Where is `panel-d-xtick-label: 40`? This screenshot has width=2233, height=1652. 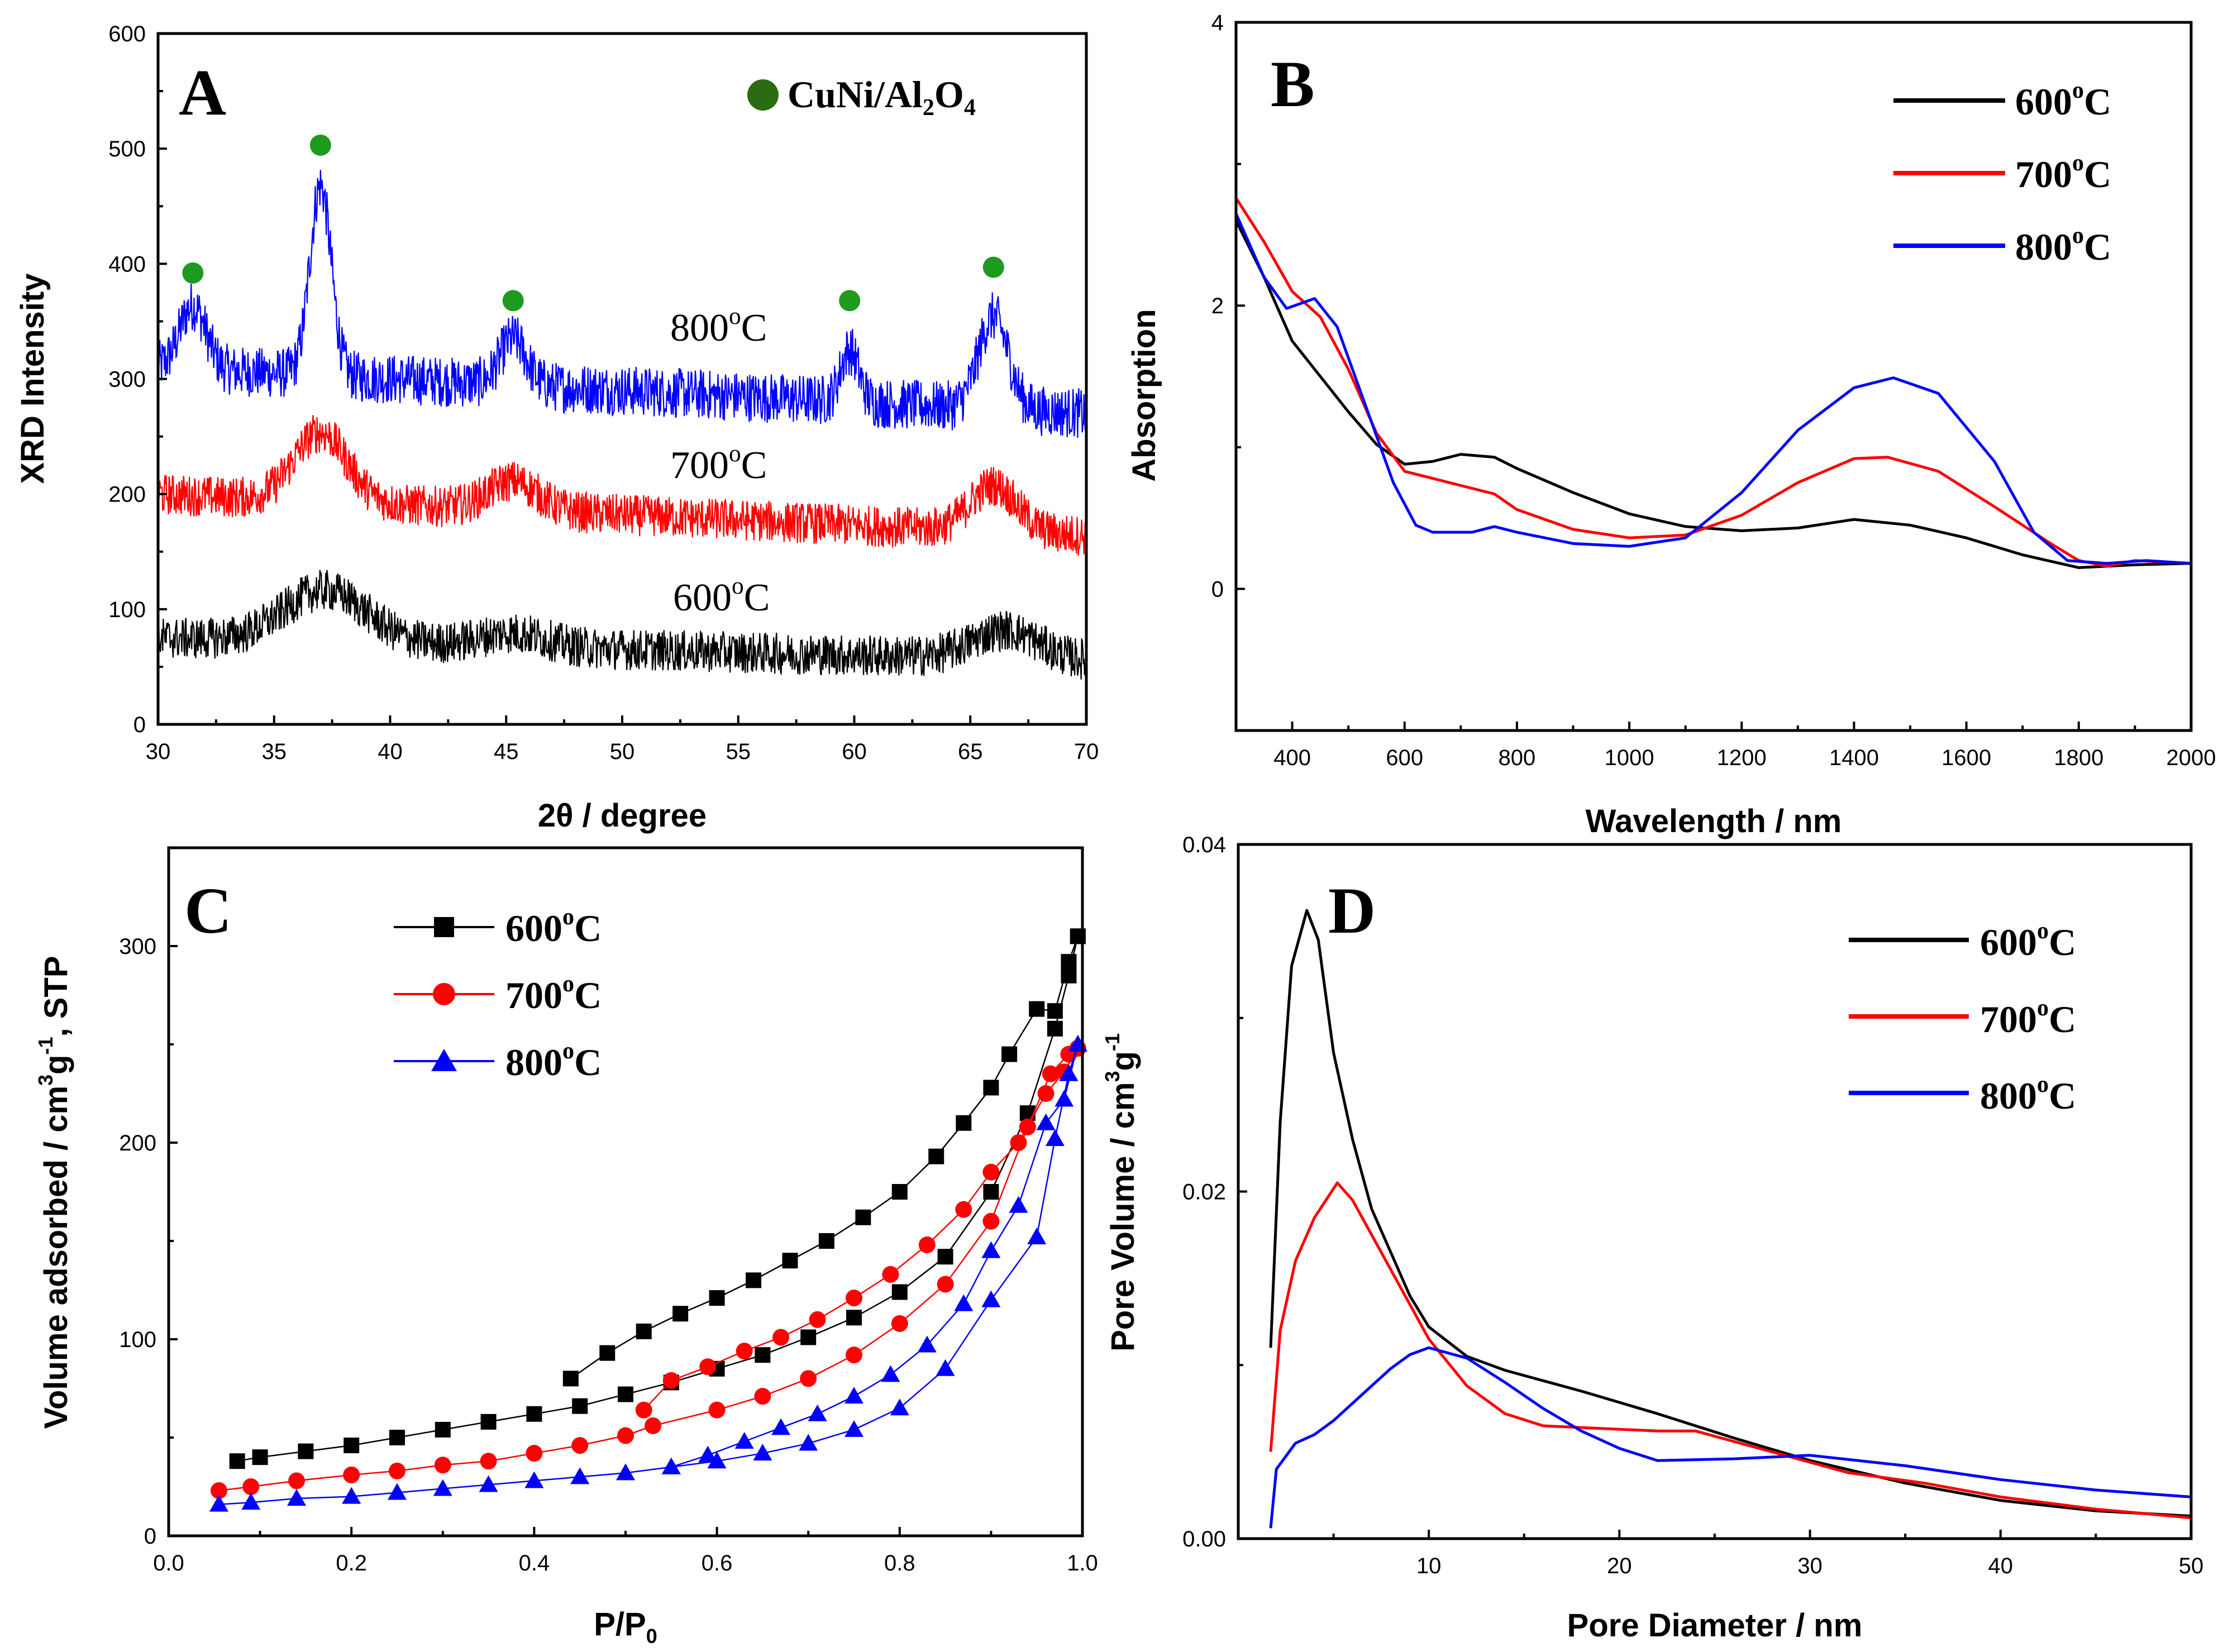
panel-d-xtick-label: 40 is located at coordinates (2000, 1566).